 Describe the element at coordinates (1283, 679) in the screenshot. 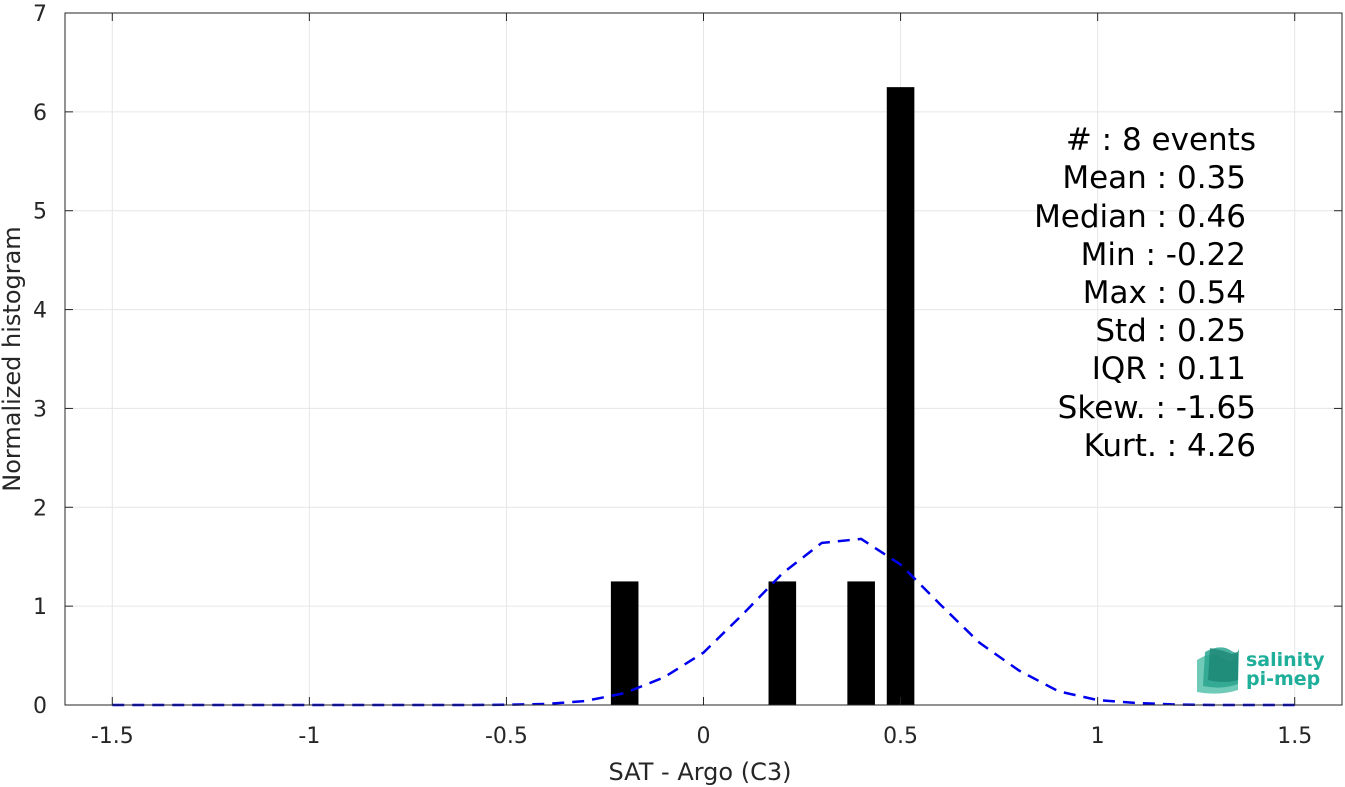

I see `logo-text-pimep: pi-mep` at that location.